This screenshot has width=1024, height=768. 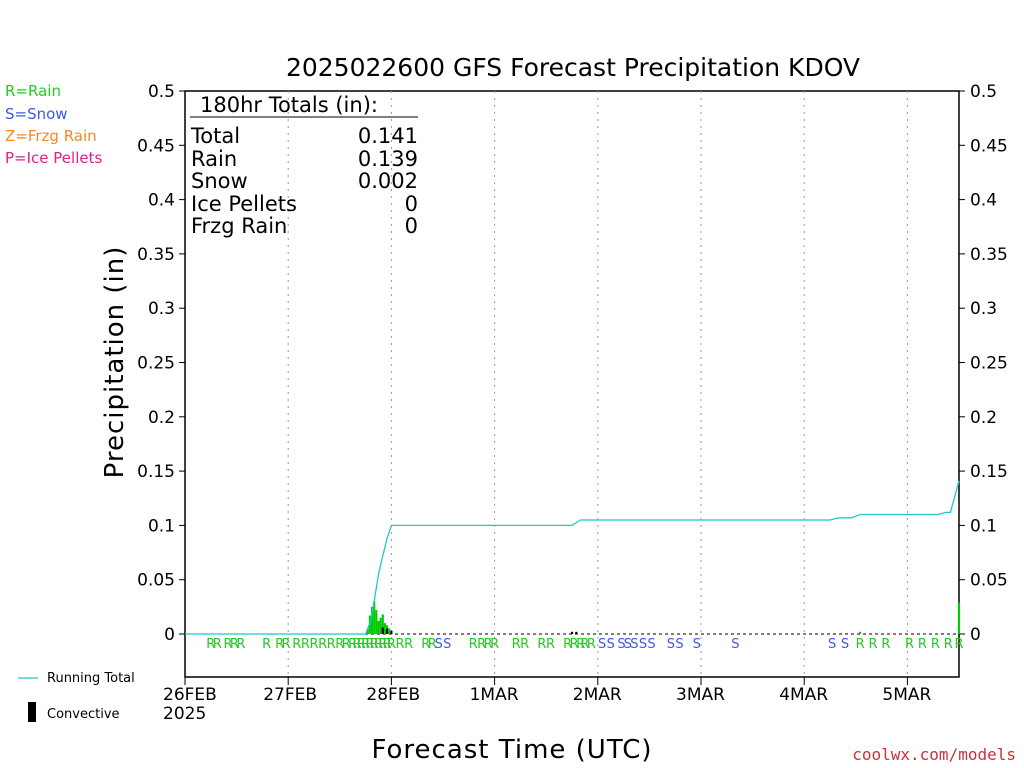 I want to click on y-tick-label-right: 0.05, so click(x=989, y=581).